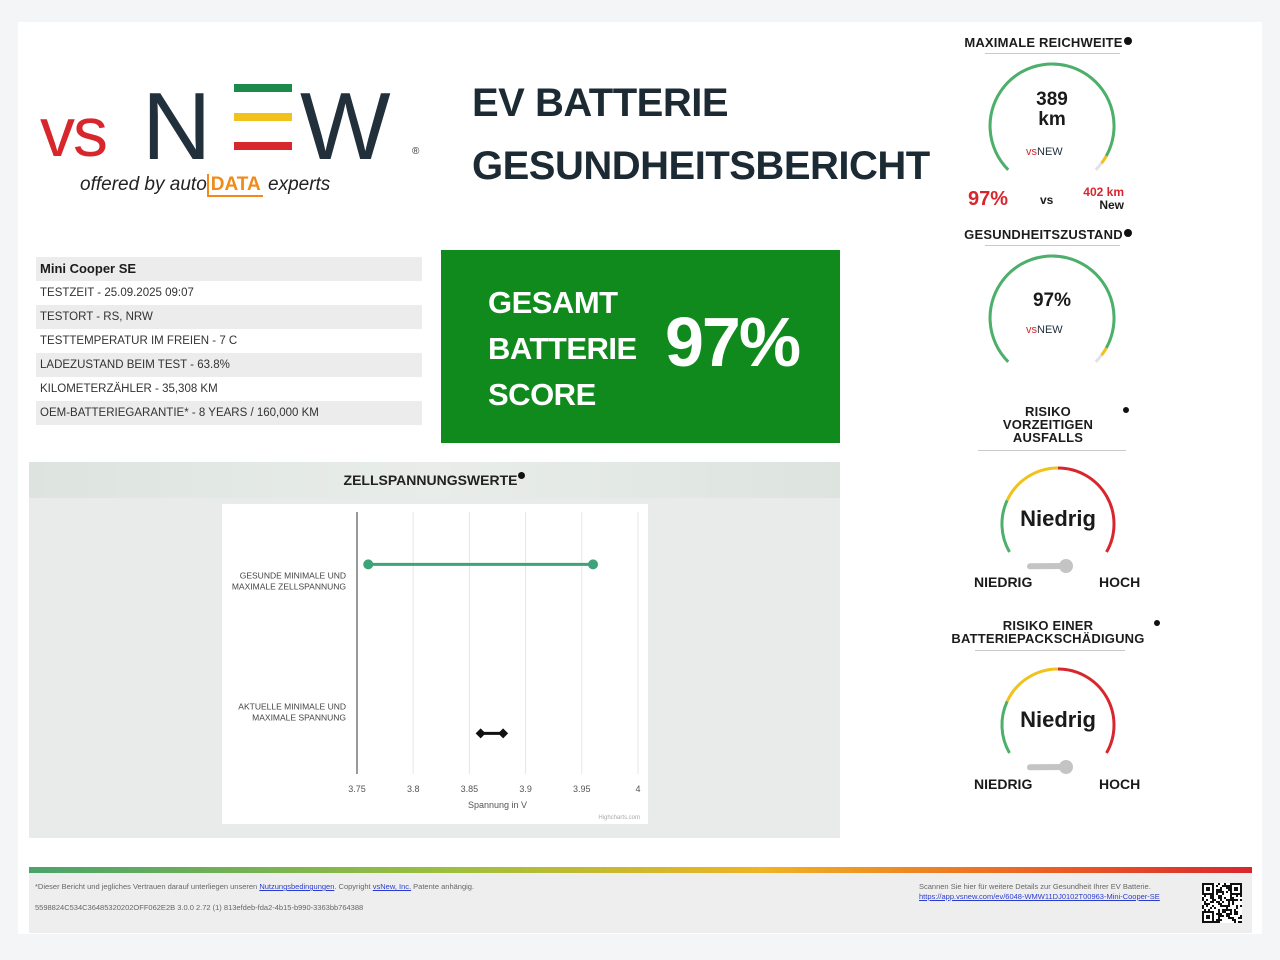 The height and width of the screenshot is (960, 1280). Describe the element at coordinates (357, 789) in the screenshot. I see `x-tick-label: 3.75` at that location.